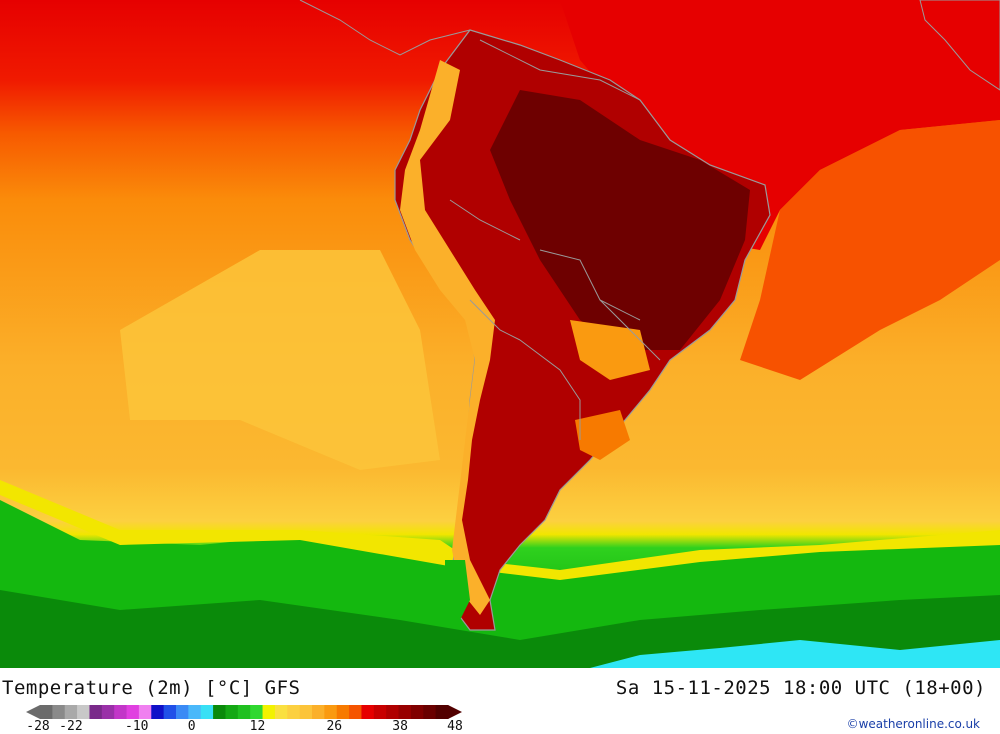  Describe the element at coordinates (620, 220) in the screenshot. I see `amazon-hot-core` at that location.